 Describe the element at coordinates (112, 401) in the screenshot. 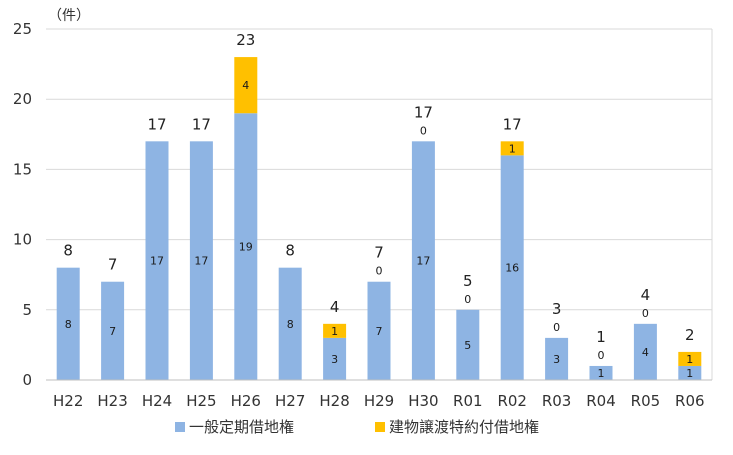

I see `x-tick-label: H23` at that location.